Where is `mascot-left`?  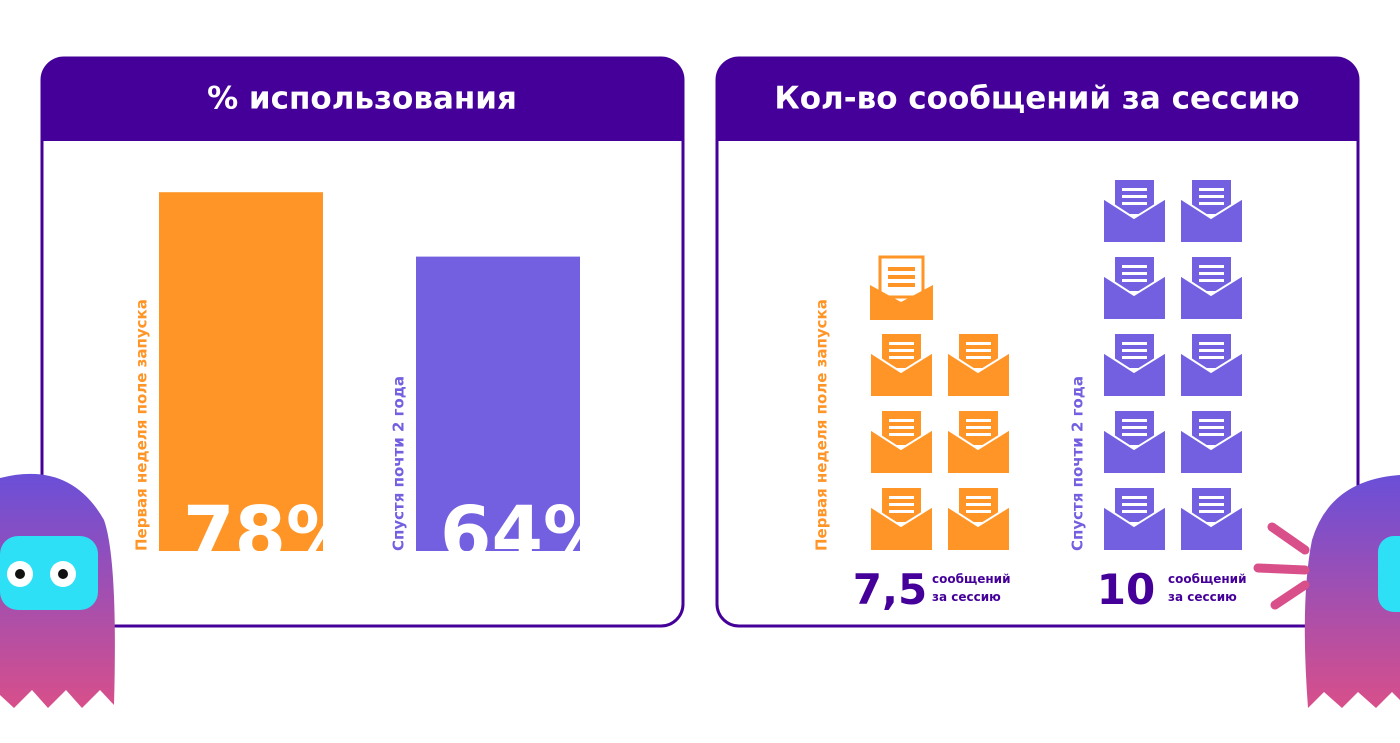 mascot-left is located at coordinates (57, 590).